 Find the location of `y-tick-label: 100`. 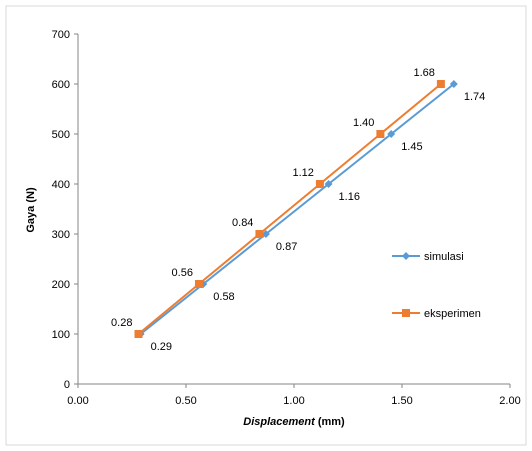

y-tick-label: 100 is located at coordinates (61, 335).